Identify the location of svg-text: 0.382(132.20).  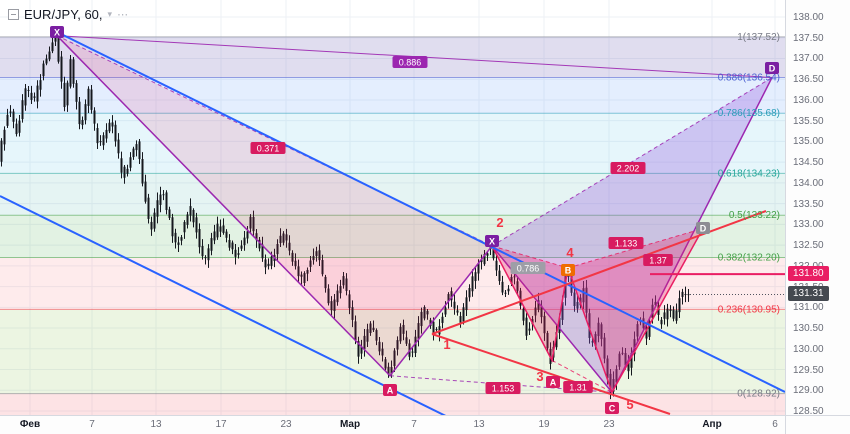
(749, 258).